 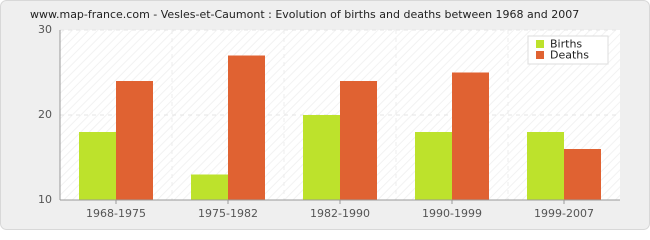 What do you see at coordinates (340, 213) in the screenshot?
I see `x-tick-label: 1982-1990` at bounding box center [340, 213].